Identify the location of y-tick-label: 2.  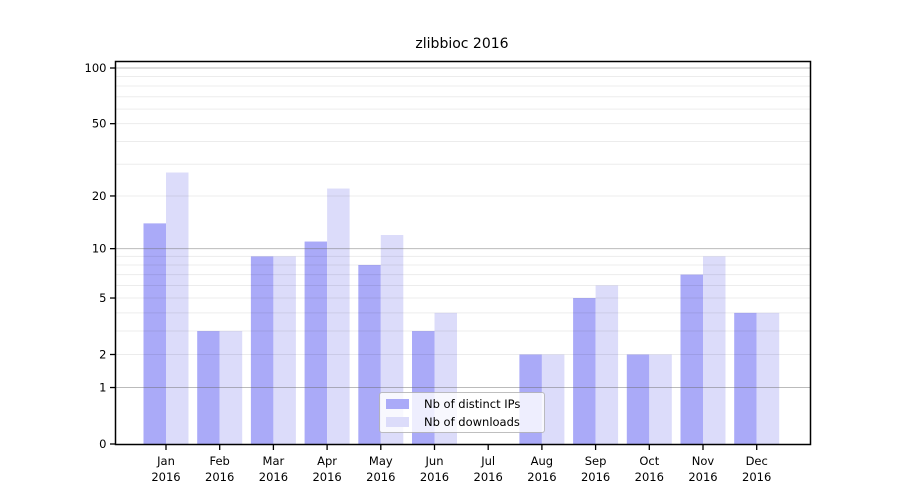
(102, 354).